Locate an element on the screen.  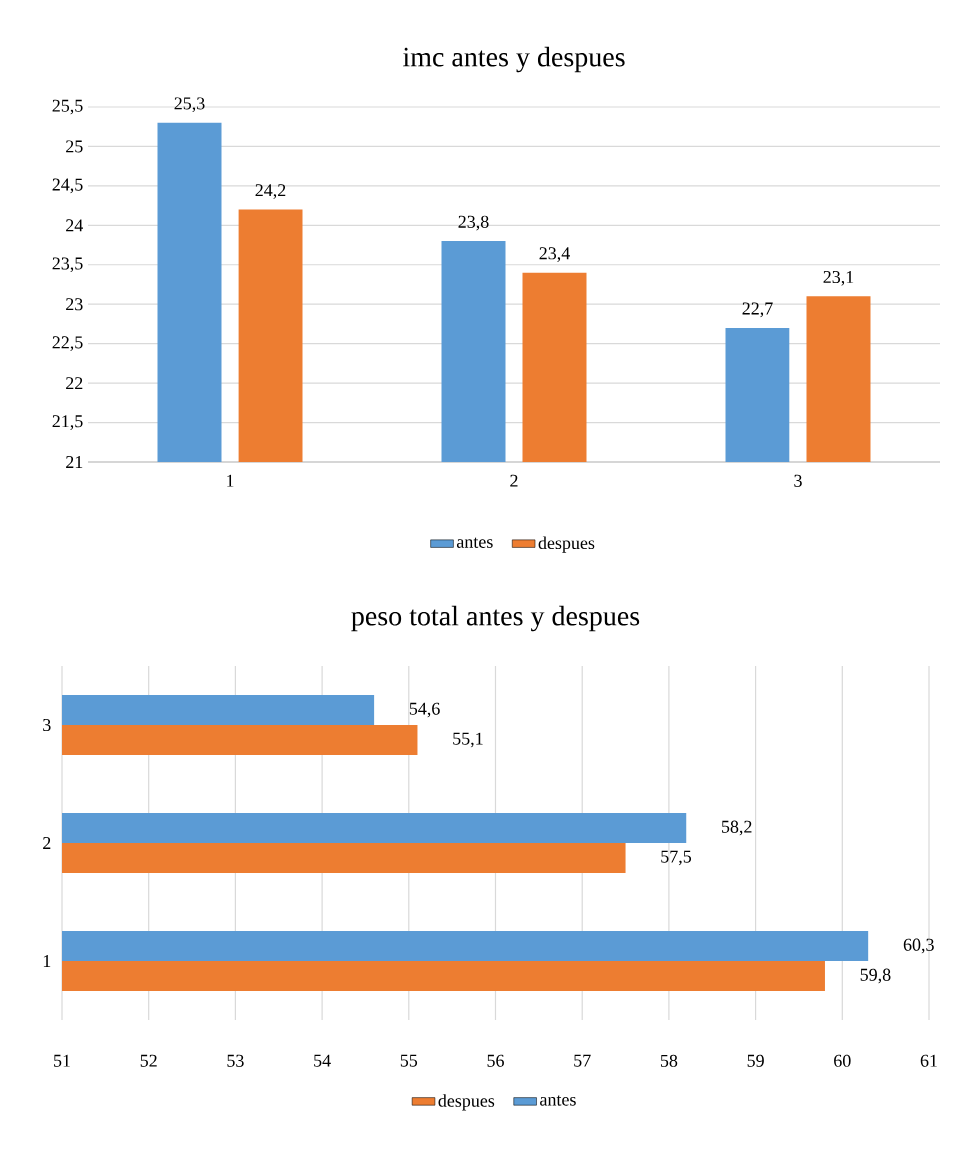
data-label: 25,3 is located at coordinates (189, 105).